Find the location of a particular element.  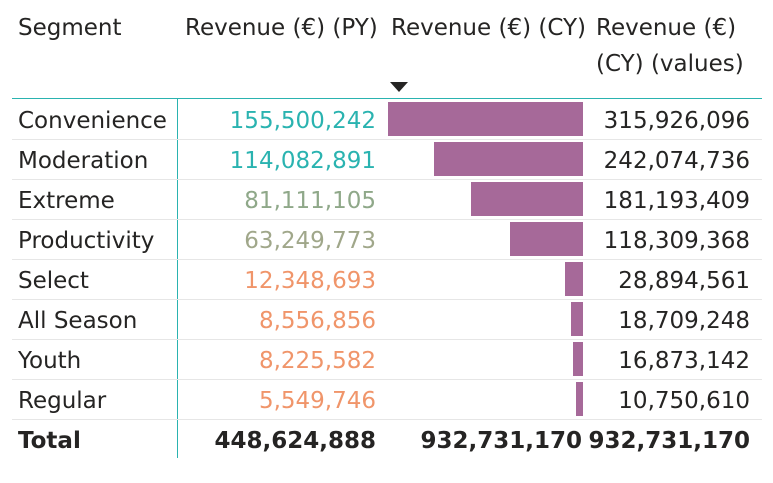

revenue-cy-values-cell: 118,309,368 is located at coordinates (676, 241).